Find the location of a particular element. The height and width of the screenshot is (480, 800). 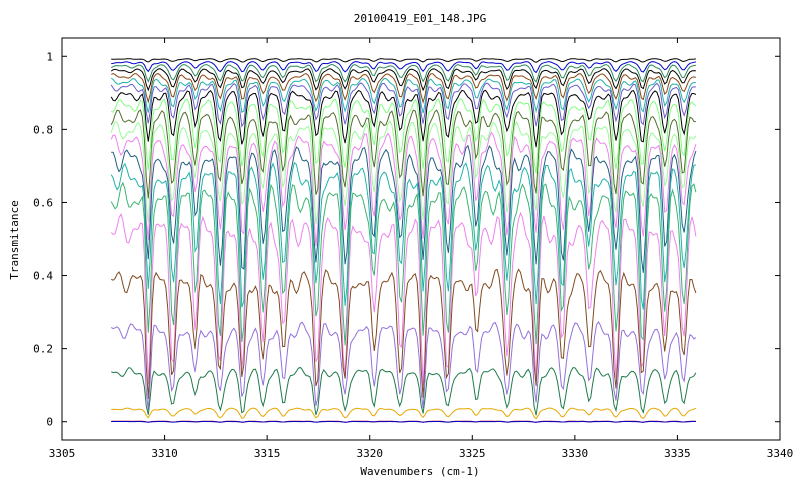

x-axis-label: Wavenumbers (cm-1) is located at coordinates (419, 471).